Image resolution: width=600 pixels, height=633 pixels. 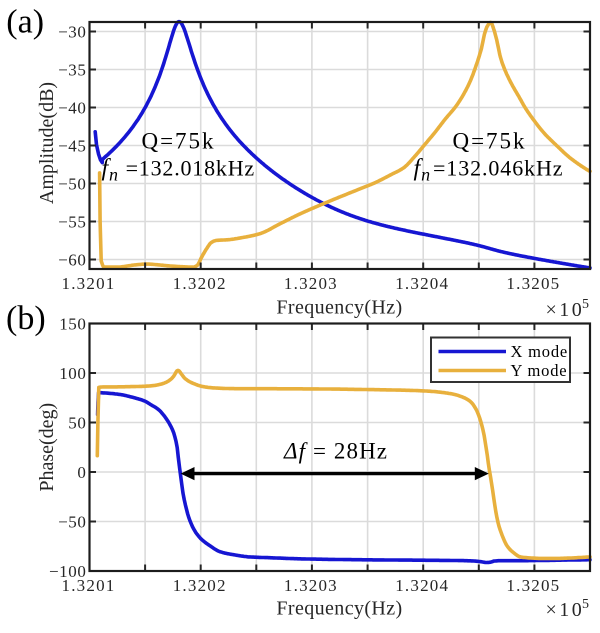 I want to click on svg-text: −100, so click(x=68, y=571).